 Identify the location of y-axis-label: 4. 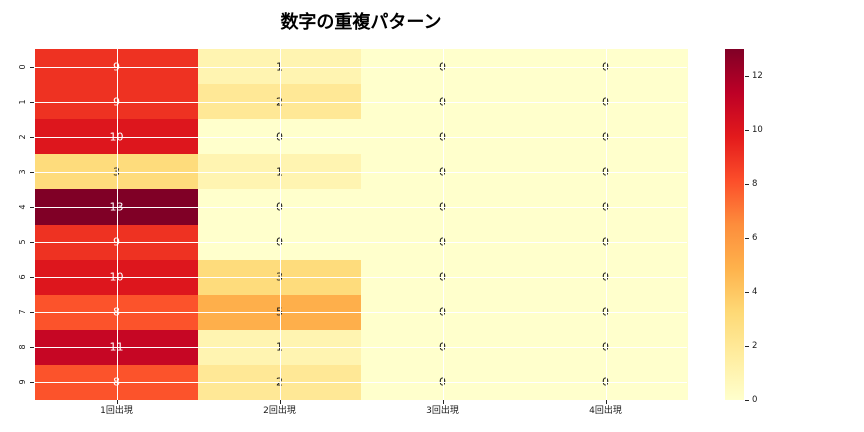
(22, 207).